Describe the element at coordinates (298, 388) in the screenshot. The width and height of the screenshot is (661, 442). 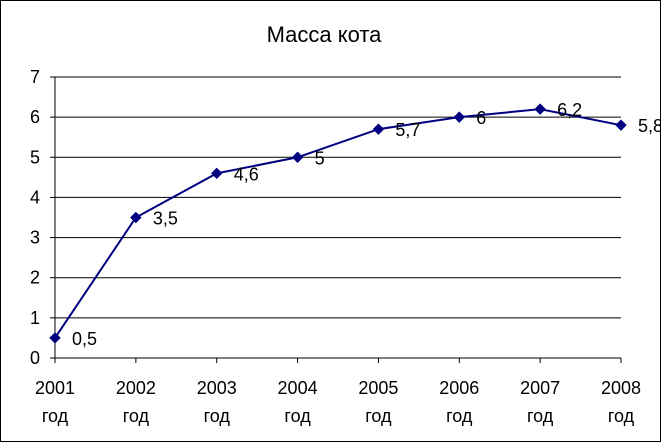
I see `x-tick-label-line: 2004` at that location.